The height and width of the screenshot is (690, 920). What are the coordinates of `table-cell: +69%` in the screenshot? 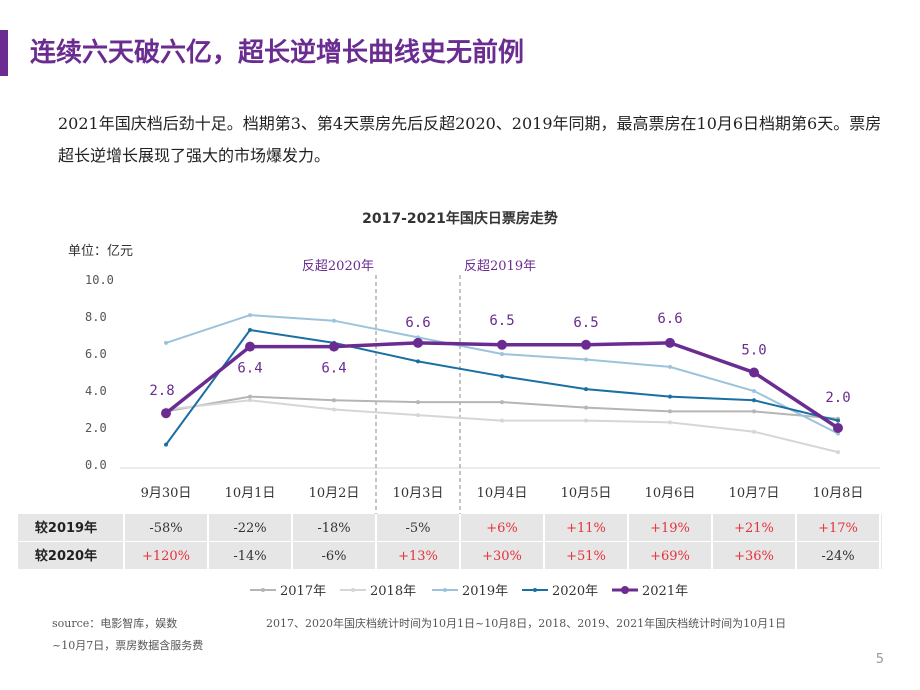 It's located at (670, 556).